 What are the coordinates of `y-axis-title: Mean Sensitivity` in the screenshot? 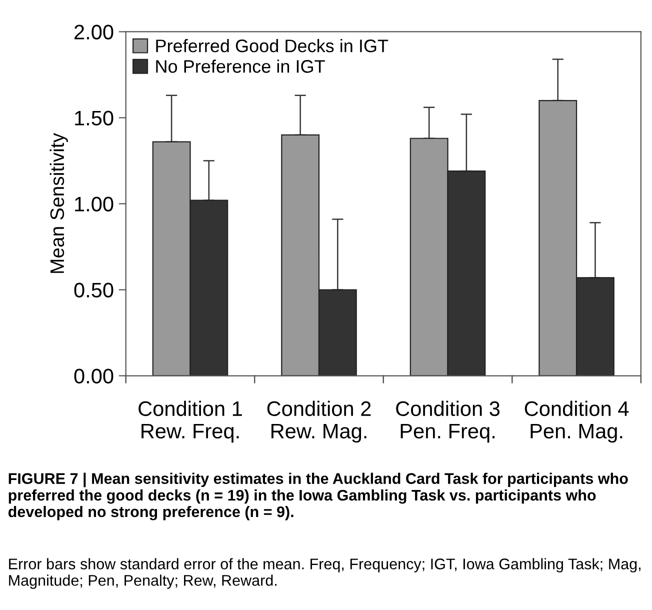 It's located at (59, 202).